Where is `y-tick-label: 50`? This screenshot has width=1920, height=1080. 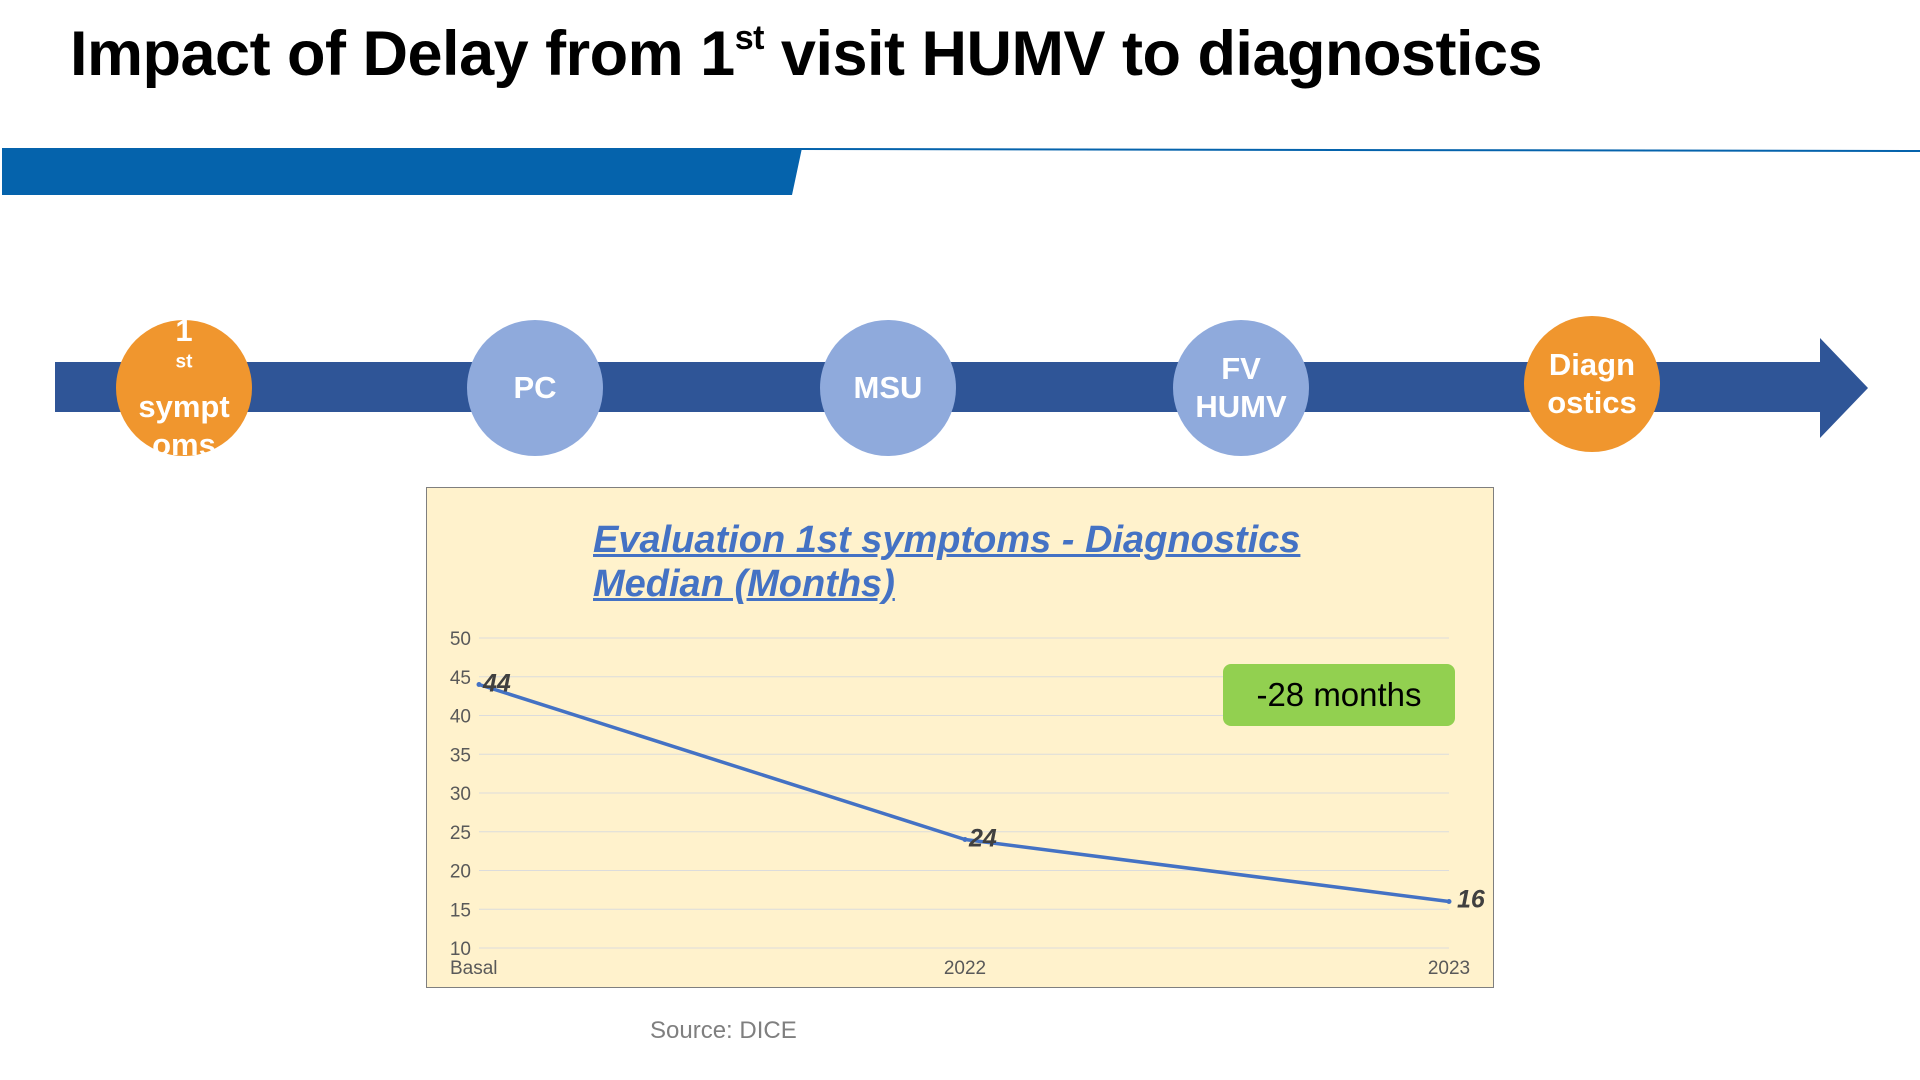 y-tick-label: 50 is located at coordinates (460, 639).